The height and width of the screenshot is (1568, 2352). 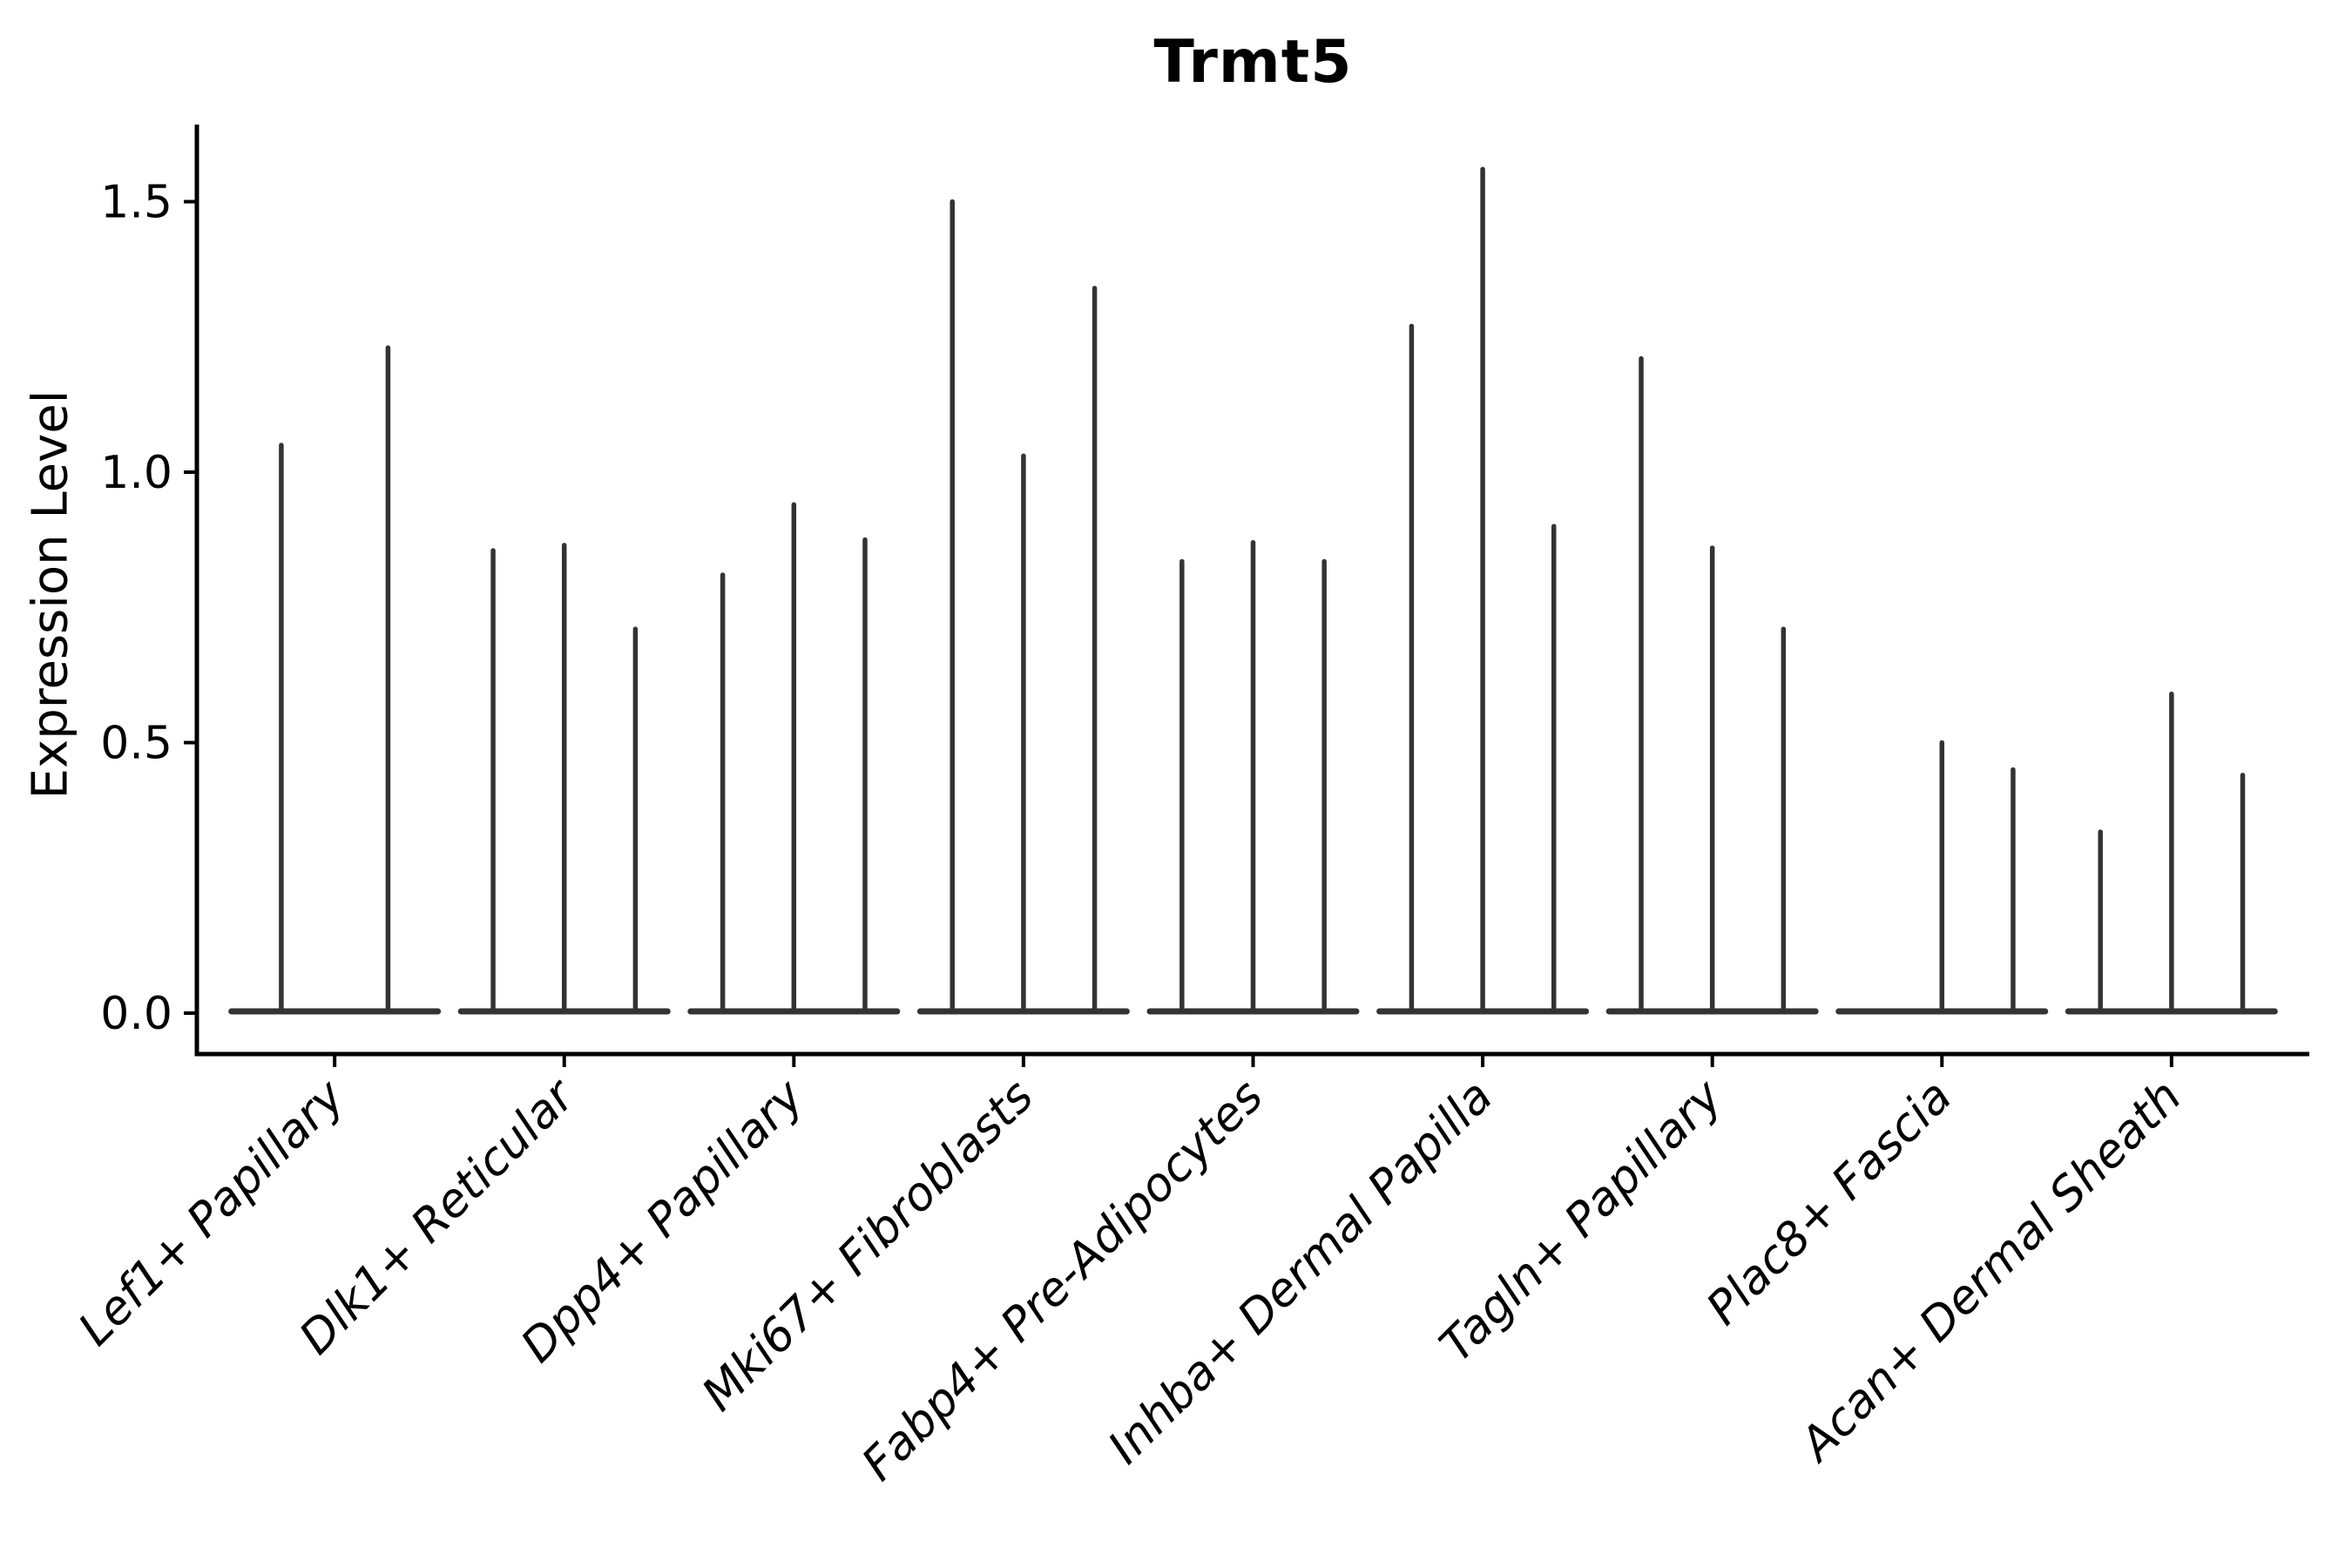 I want to click on x-tick-label: Plac8+ Fascia, so click(x=1830, y=1202).